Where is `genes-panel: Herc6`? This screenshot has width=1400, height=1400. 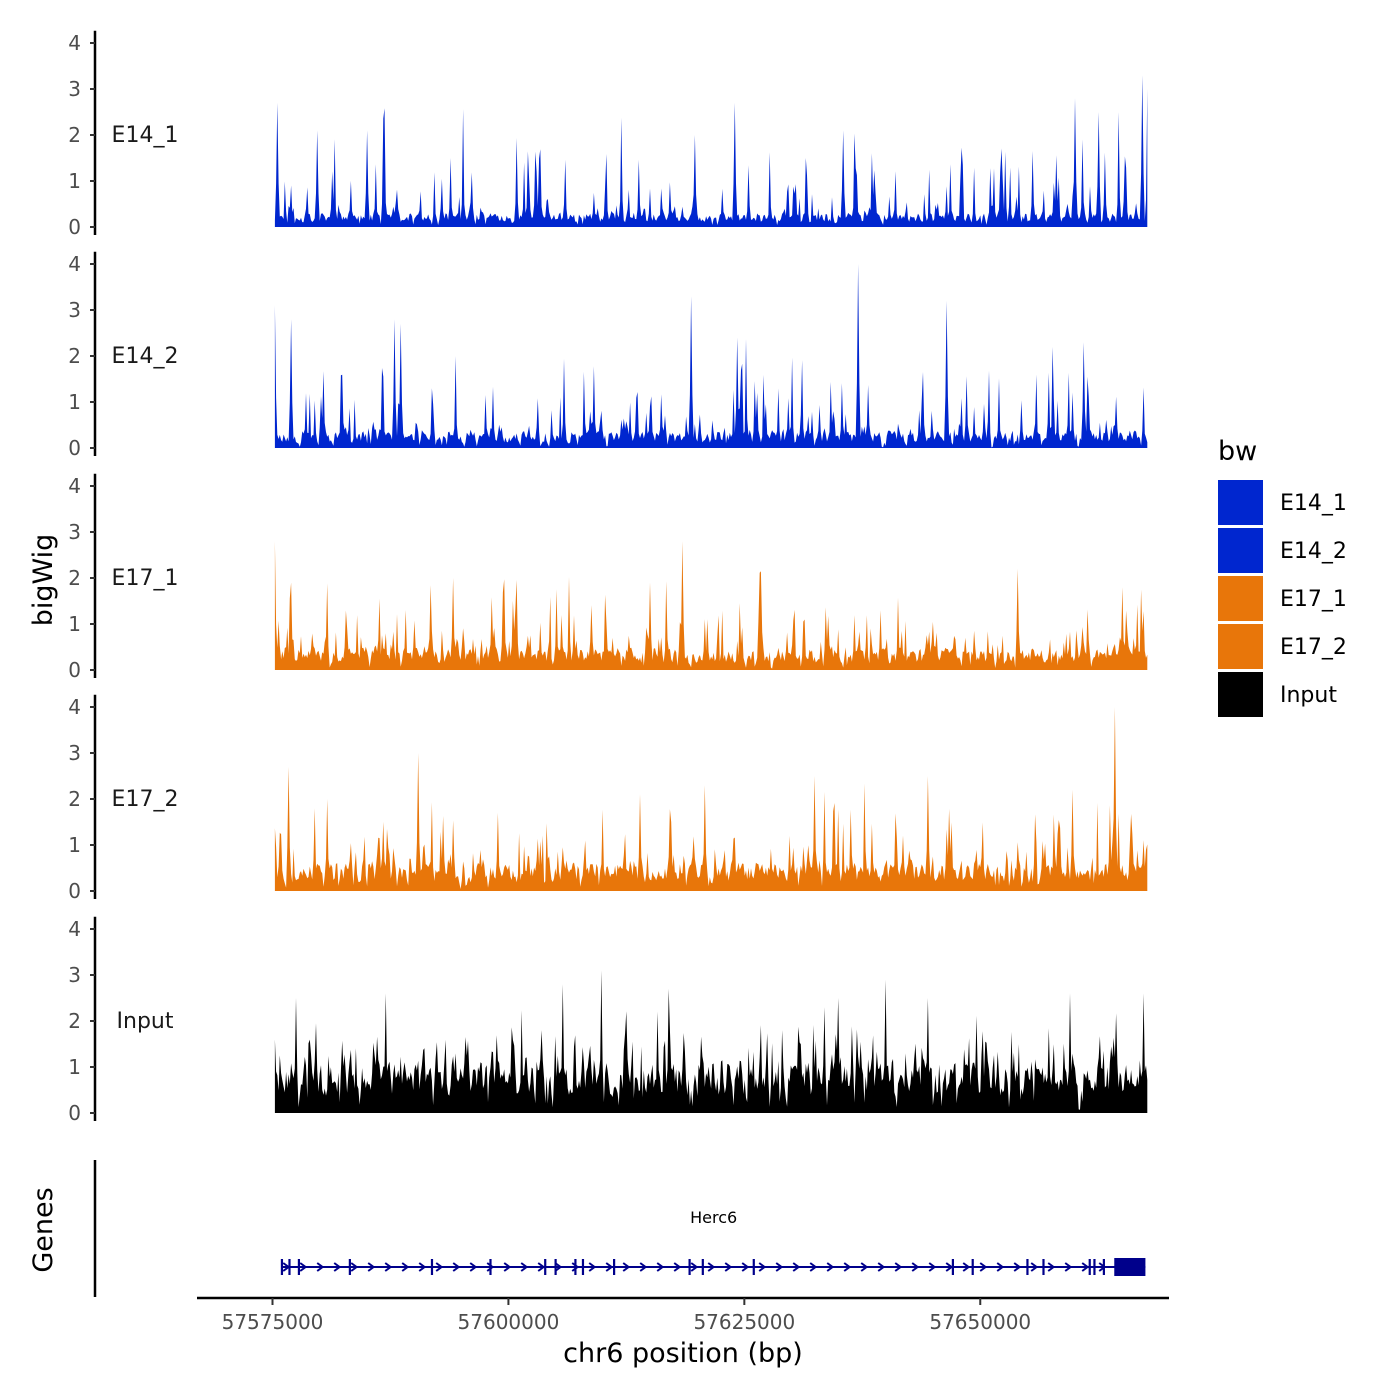
genes-panel: Herc6 is located at coordinates (619, 1228).